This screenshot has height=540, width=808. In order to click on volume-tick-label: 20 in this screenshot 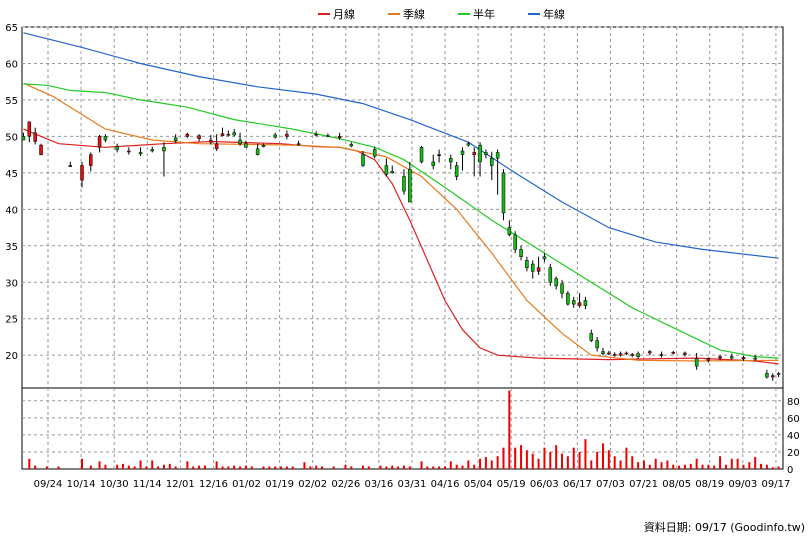, I will do `click(793, 453)`.